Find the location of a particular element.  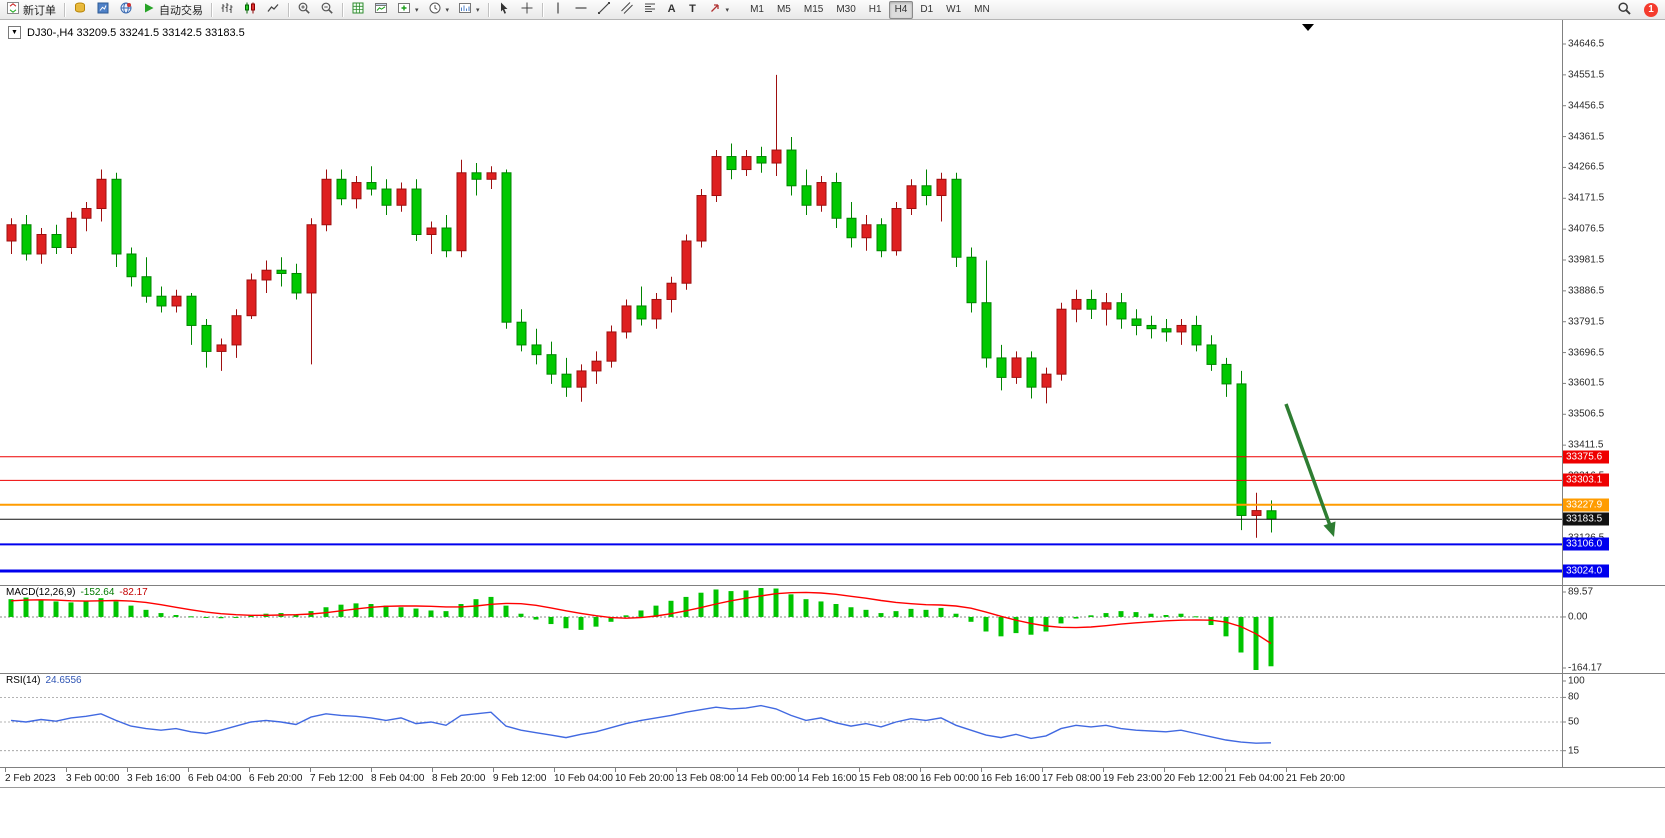

market-watch-button is located at coordinates (80, 10).